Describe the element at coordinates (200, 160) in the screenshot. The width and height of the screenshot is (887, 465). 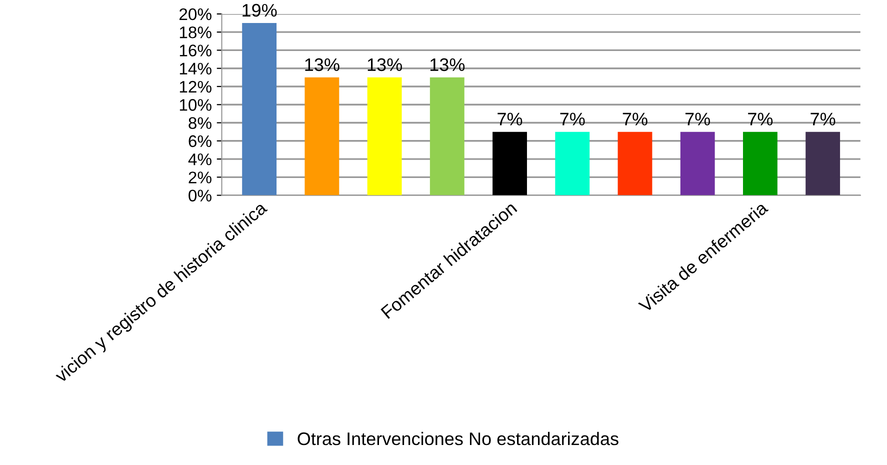
I see `y-tick-label: 4%` at that location.